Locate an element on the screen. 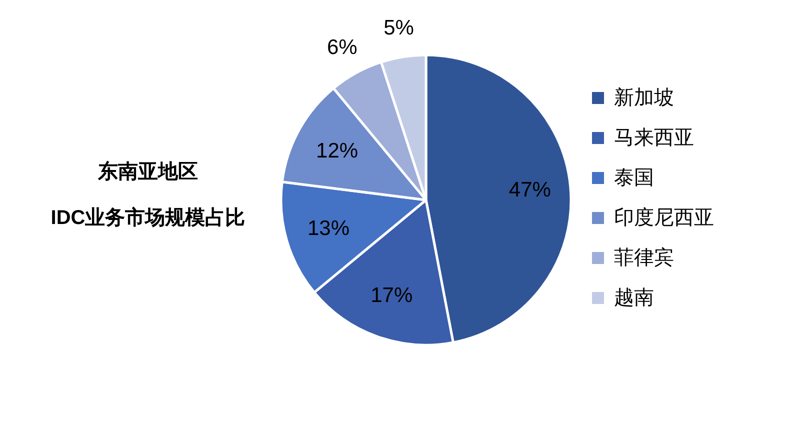  chart-title: 东南亚地区 IDC业务市场规模占比 is located at coordinates (148, 195).